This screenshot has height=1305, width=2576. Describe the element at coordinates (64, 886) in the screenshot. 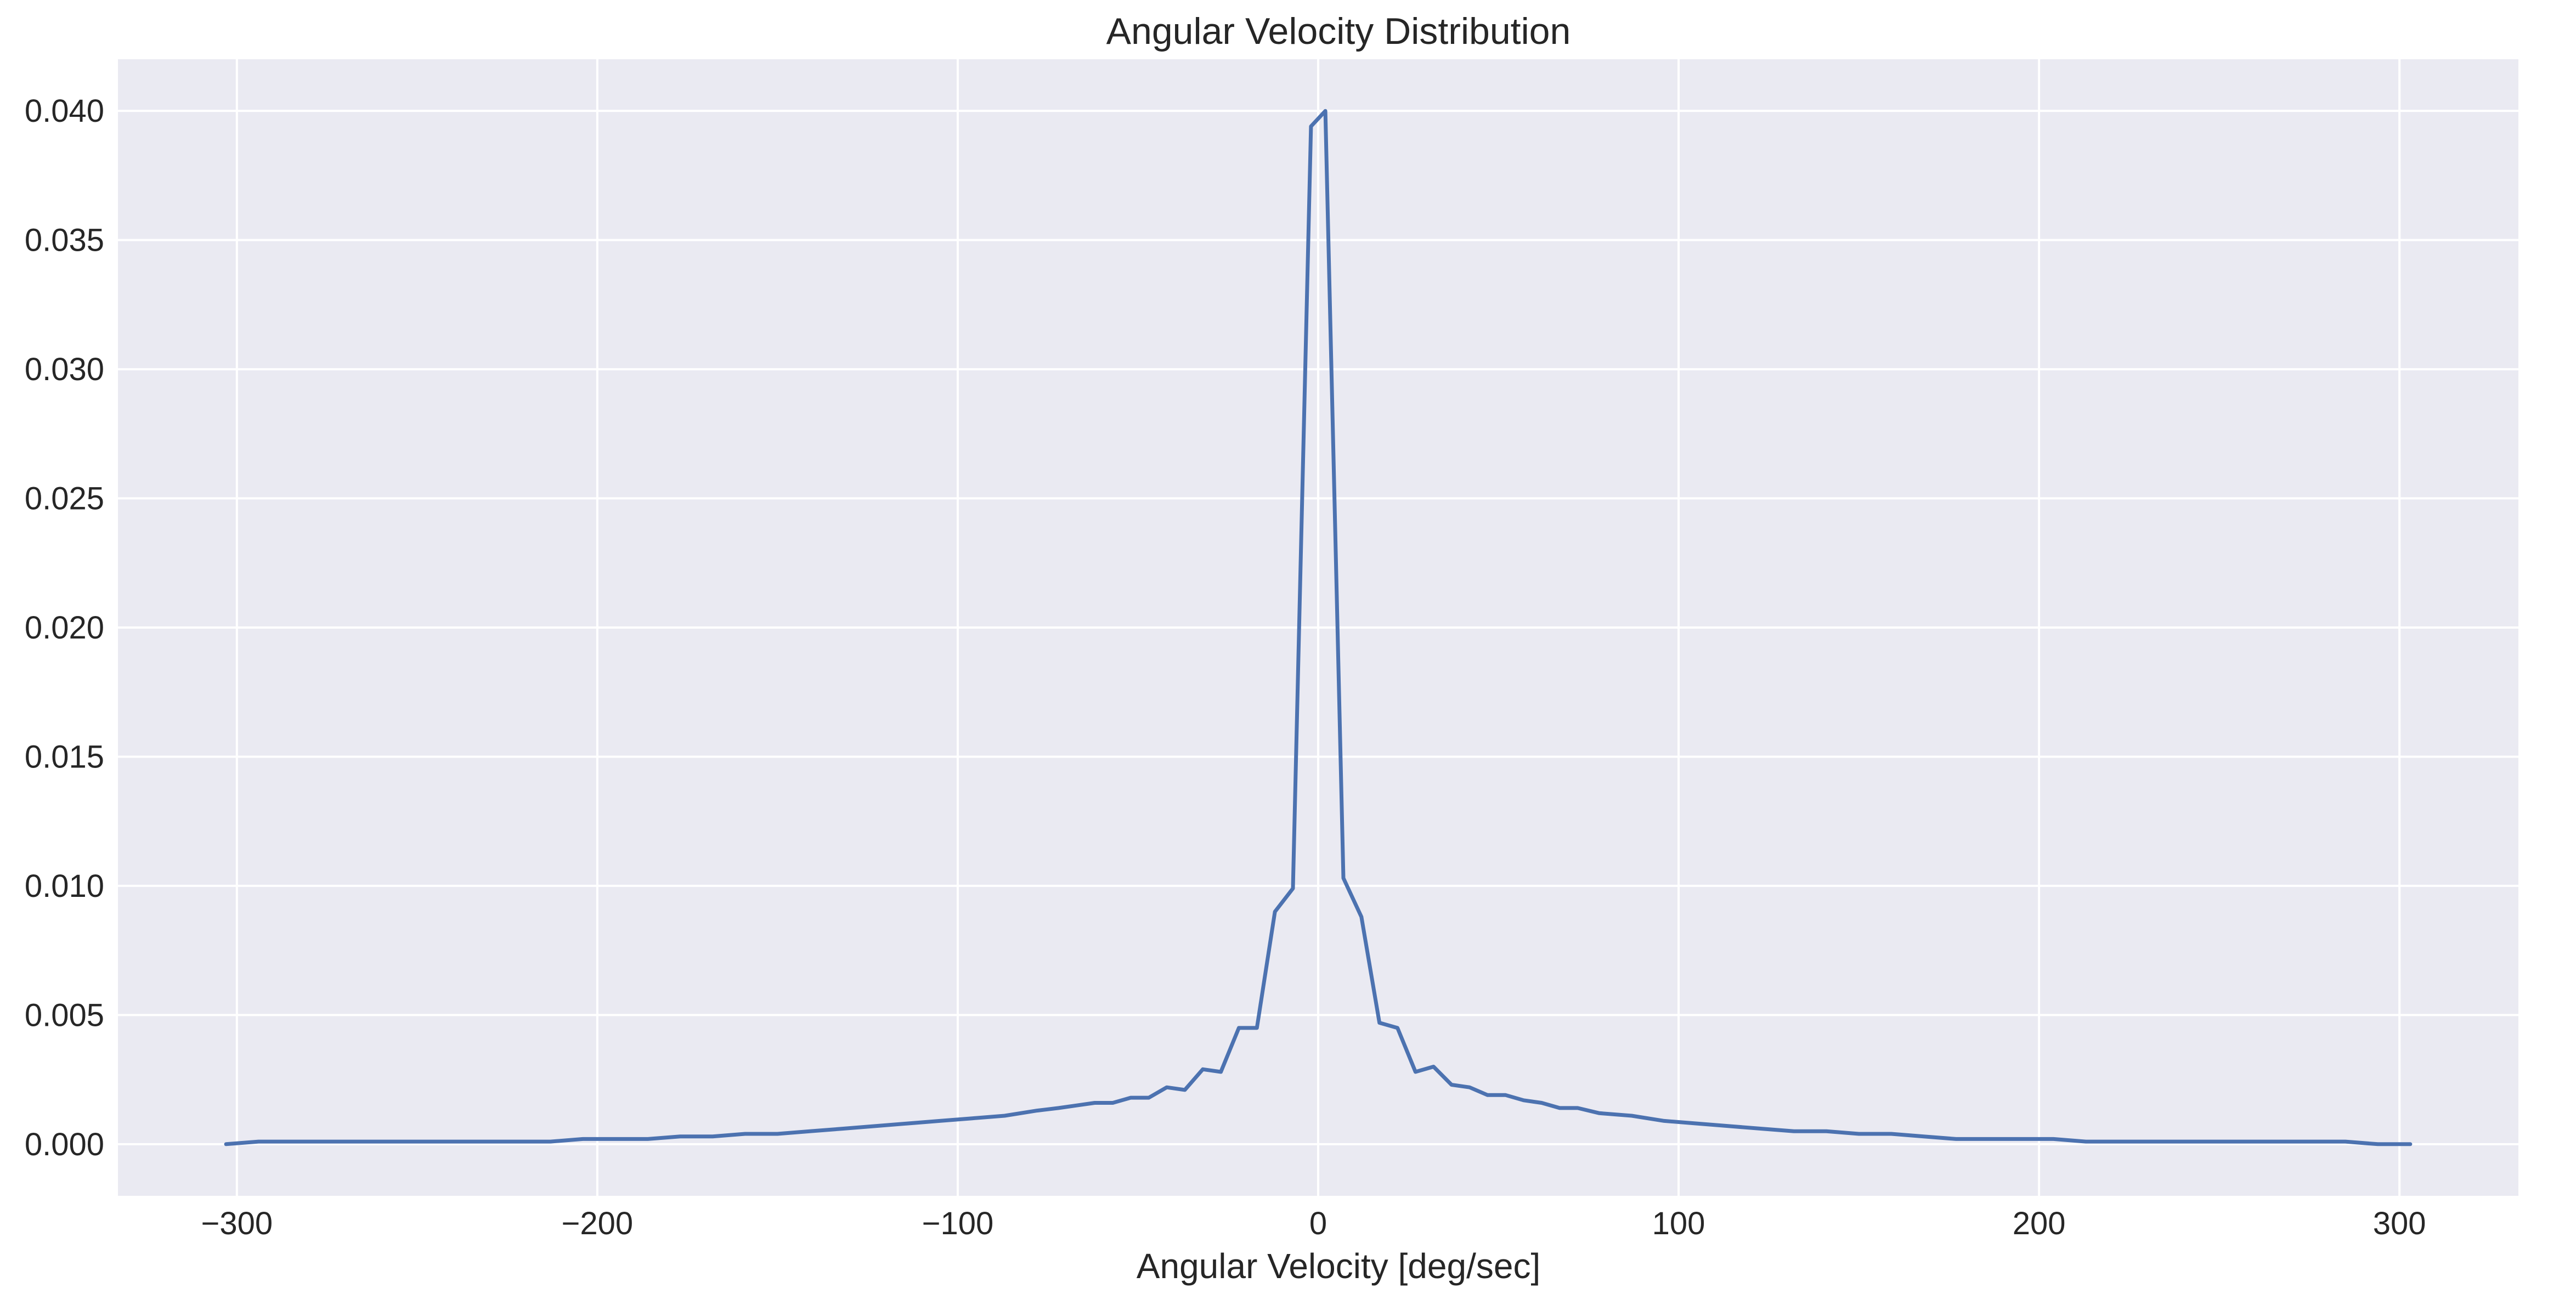

I see `y-tick-label: 0.010` at that location.